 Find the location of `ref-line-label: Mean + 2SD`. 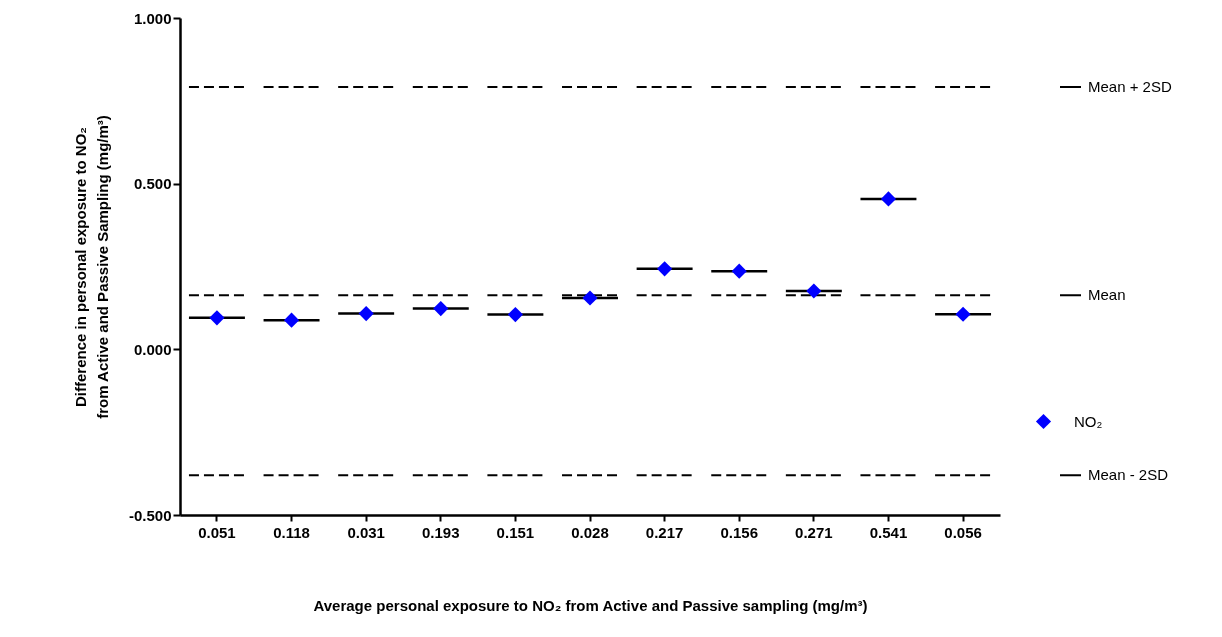

ref-line-label: Mean + 2SD is located at coordinates (1130, 86).